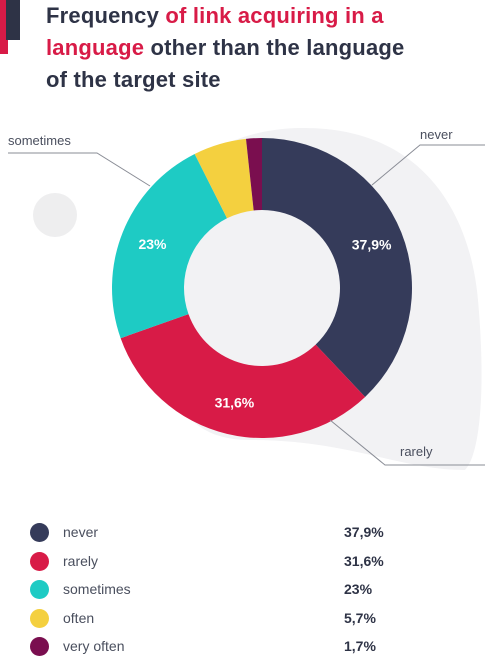 This screenshot has height=660, width=495. Describe the element at coordinates (133, 79) in the screenshot. I see `title-part-5: of the target site` at that location.